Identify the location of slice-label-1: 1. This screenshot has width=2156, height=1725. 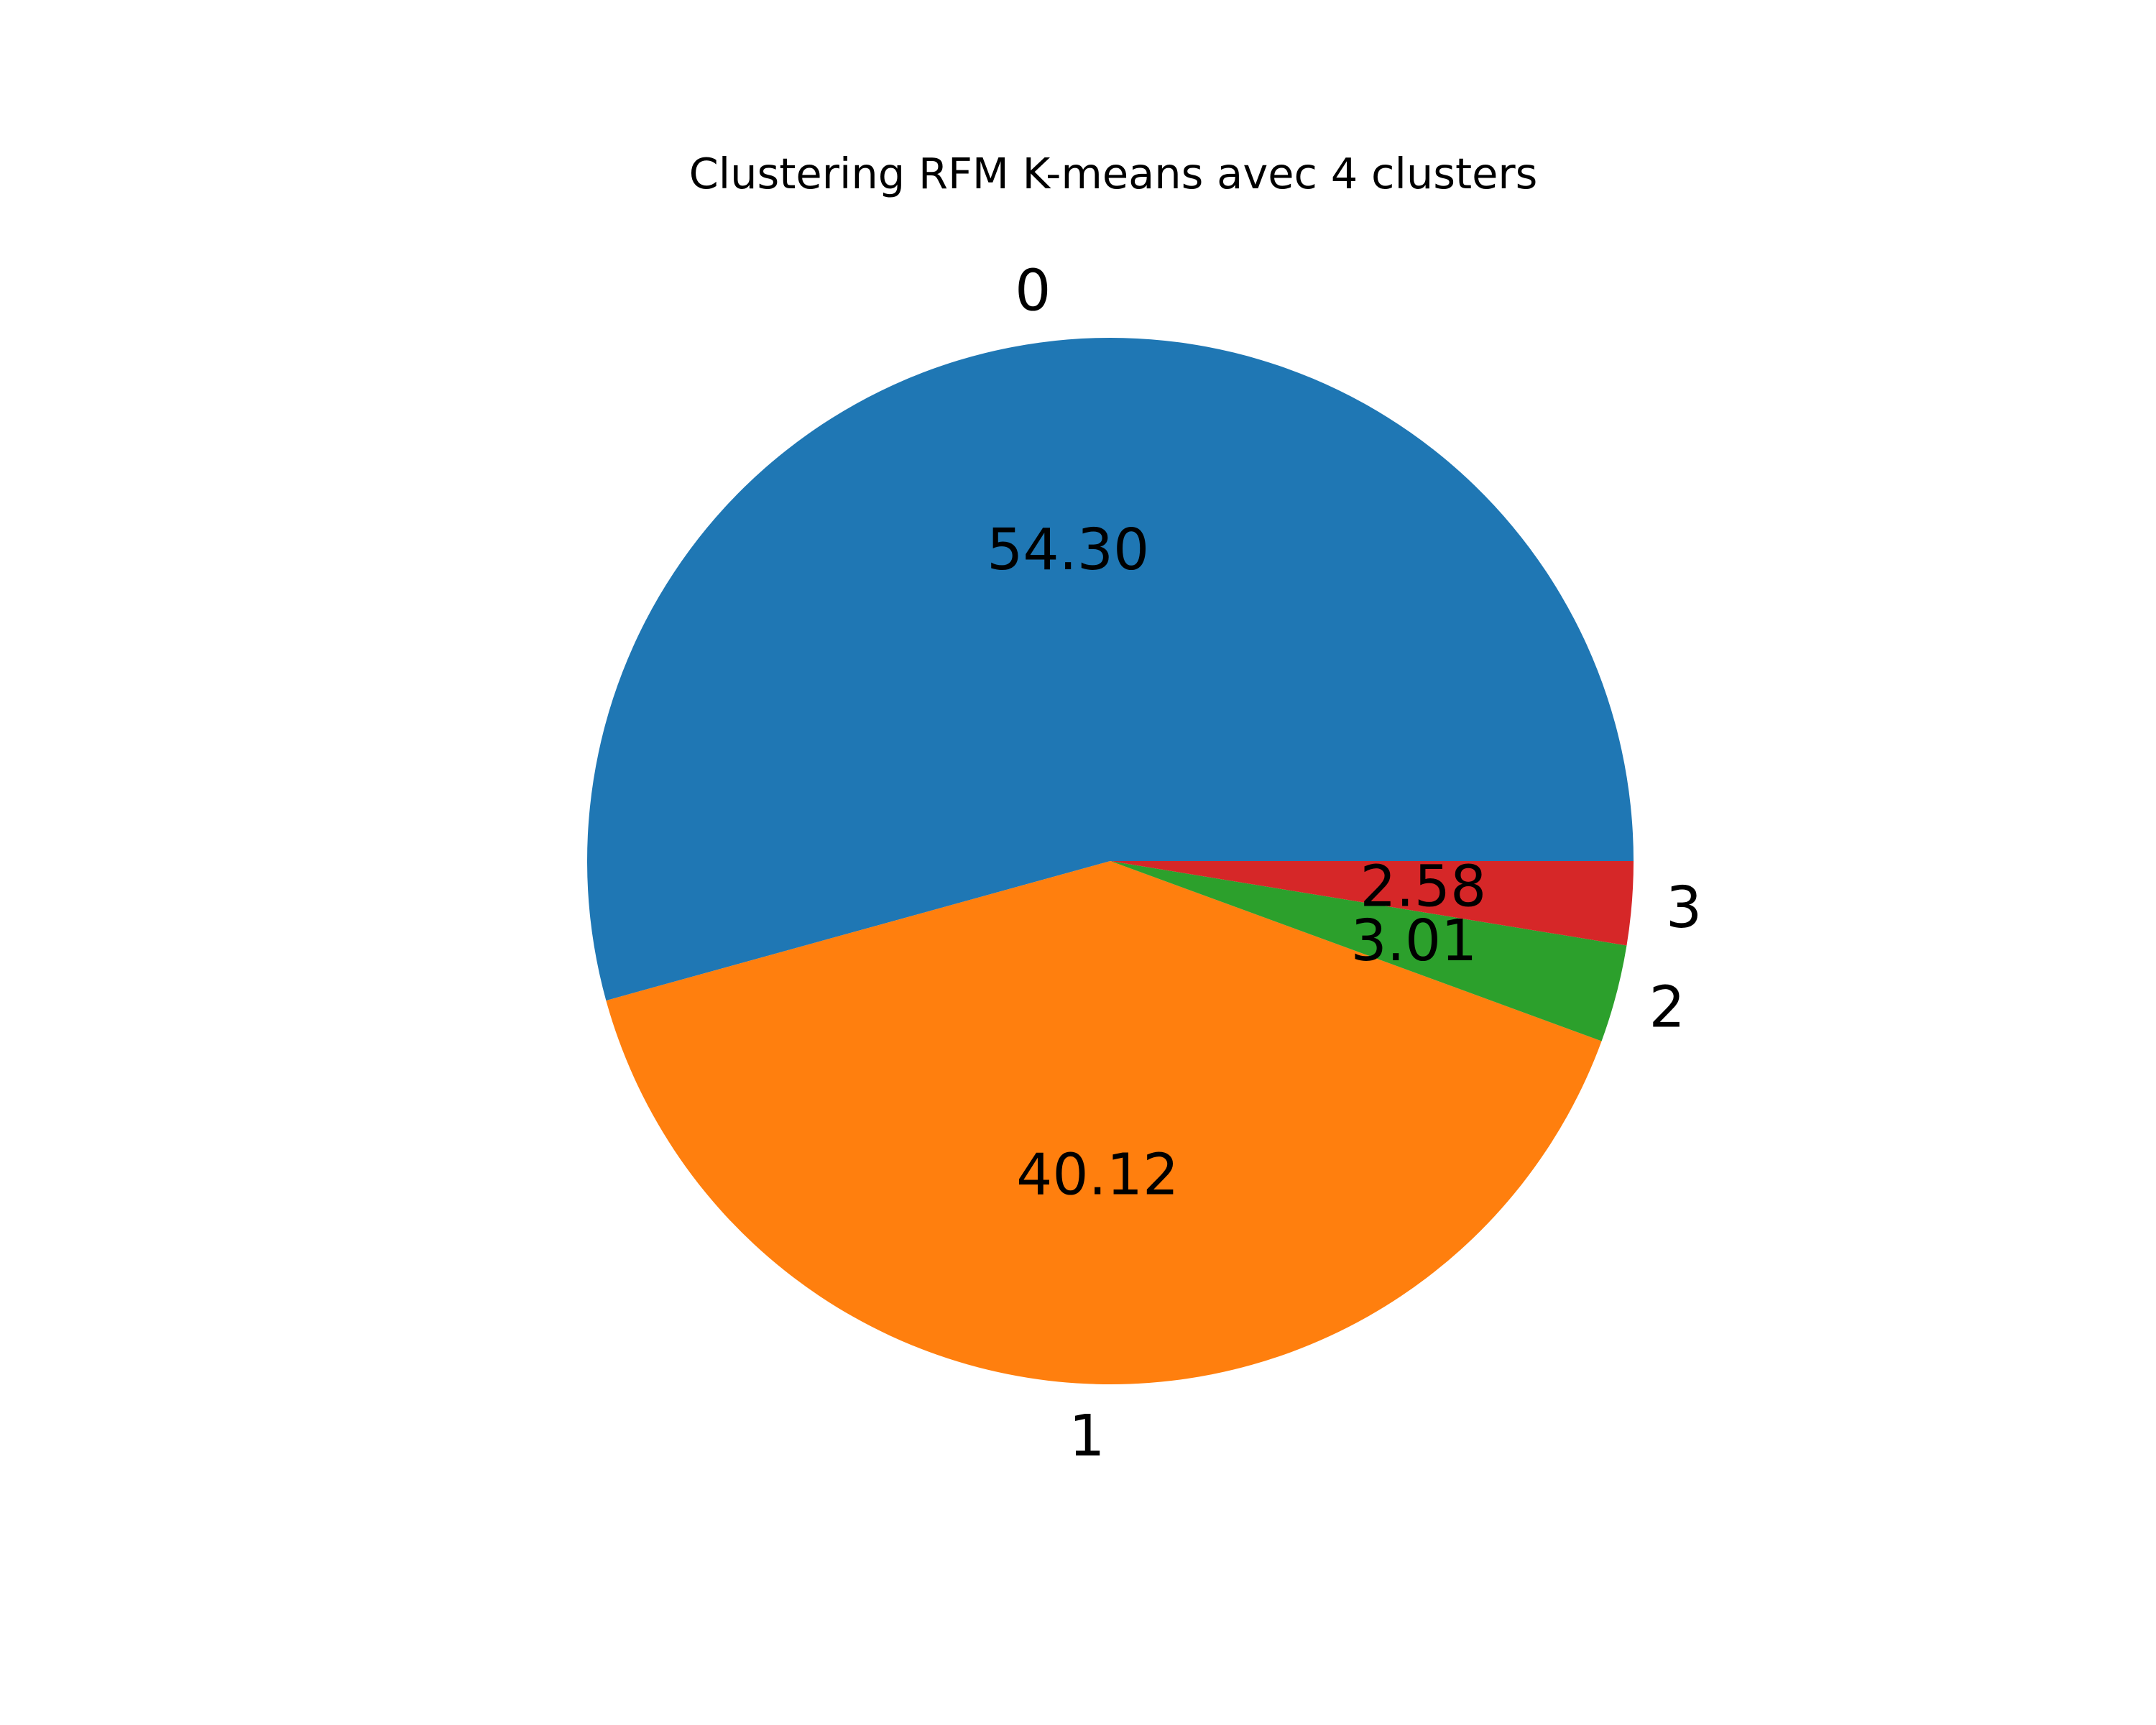
(1087, 1436).